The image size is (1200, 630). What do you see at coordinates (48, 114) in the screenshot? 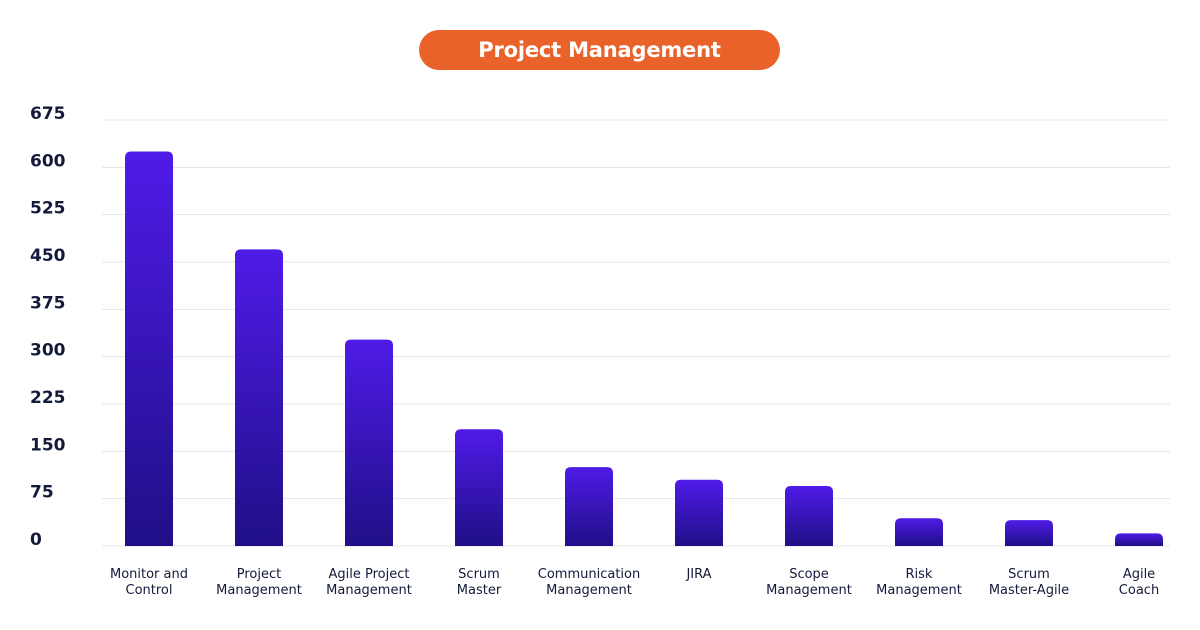
I see `y-tick-label: 675` at bounding box center [48, 114].